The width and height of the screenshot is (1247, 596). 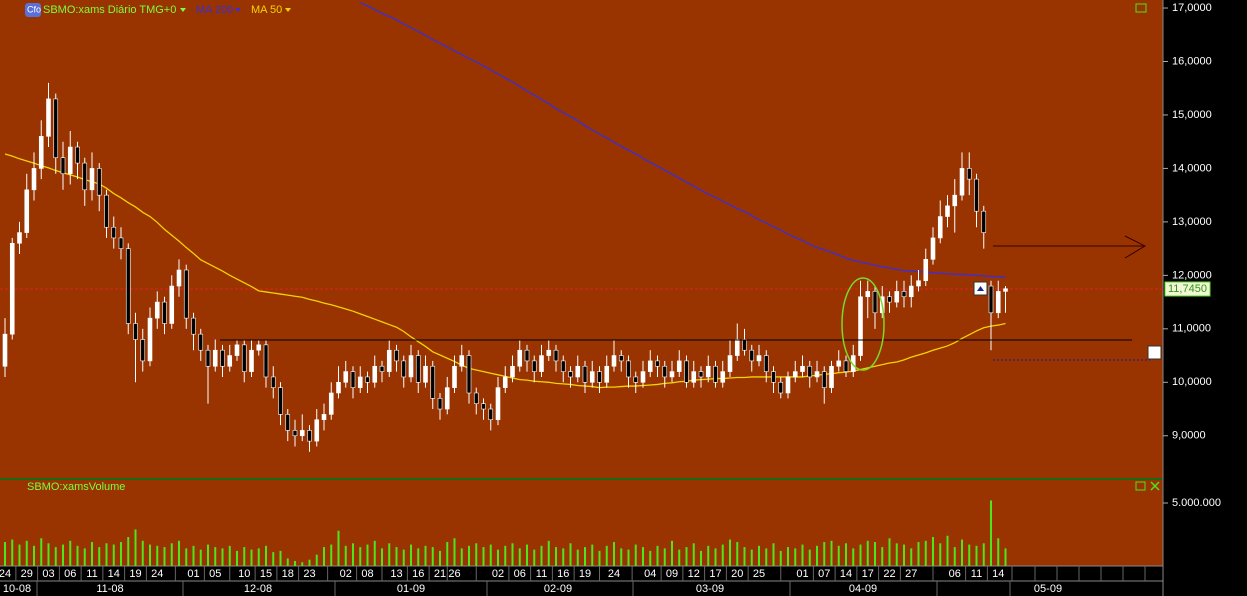 What do you see at coordinates (1155, 486) in the screenshot?
I see `close-button` at bounding box center [1155, 486].